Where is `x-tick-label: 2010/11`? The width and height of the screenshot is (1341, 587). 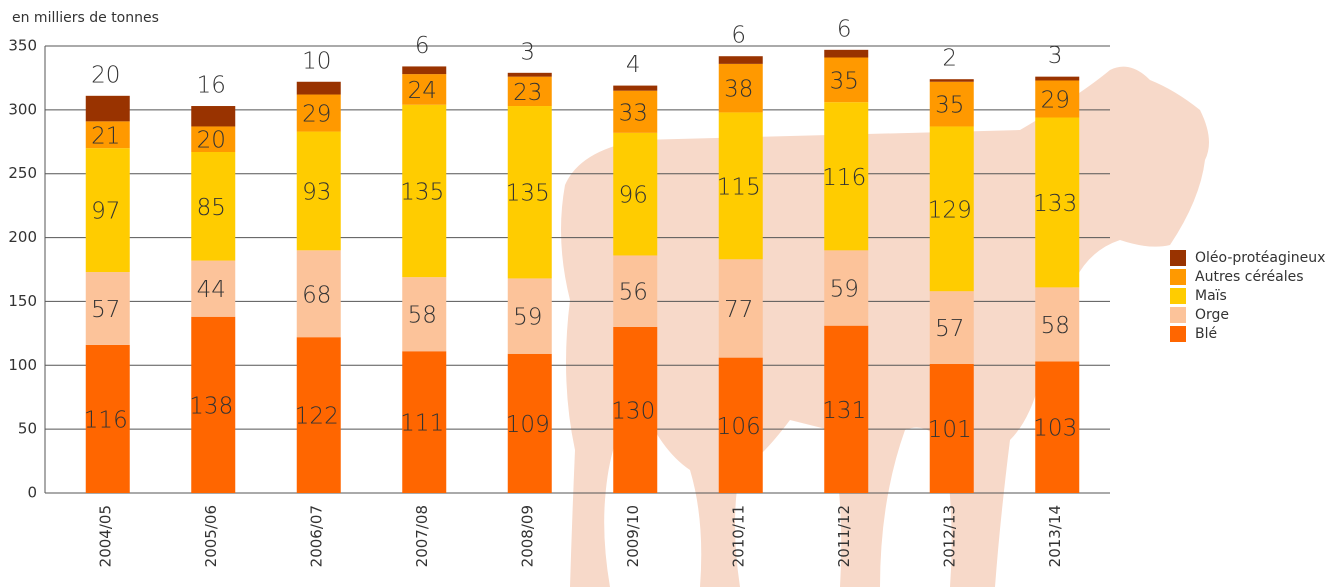
x-tick-label: 2010/11 is located at coordinates (738, 536).